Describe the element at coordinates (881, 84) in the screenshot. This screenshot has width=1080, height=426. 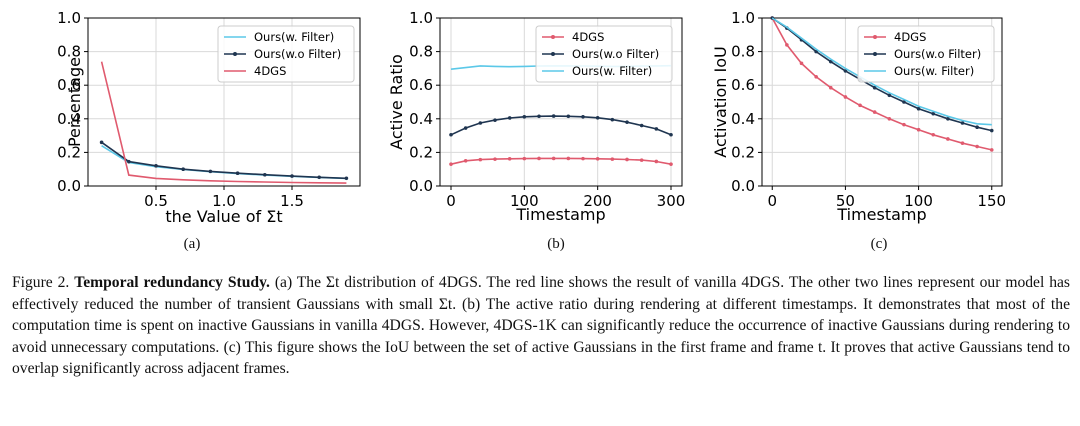
I see `series-line-vanilla` at that location.